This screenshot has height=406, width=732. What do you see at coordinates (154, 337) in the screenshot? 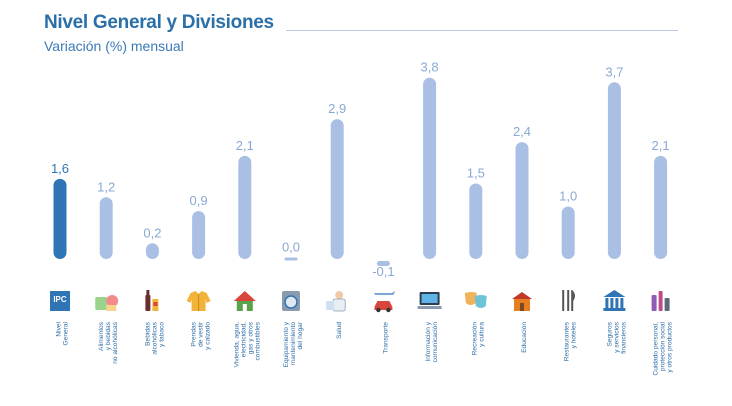
I see `category-label: Bebidasalcohólicasy tabaco` at bounding box center [154, 337].